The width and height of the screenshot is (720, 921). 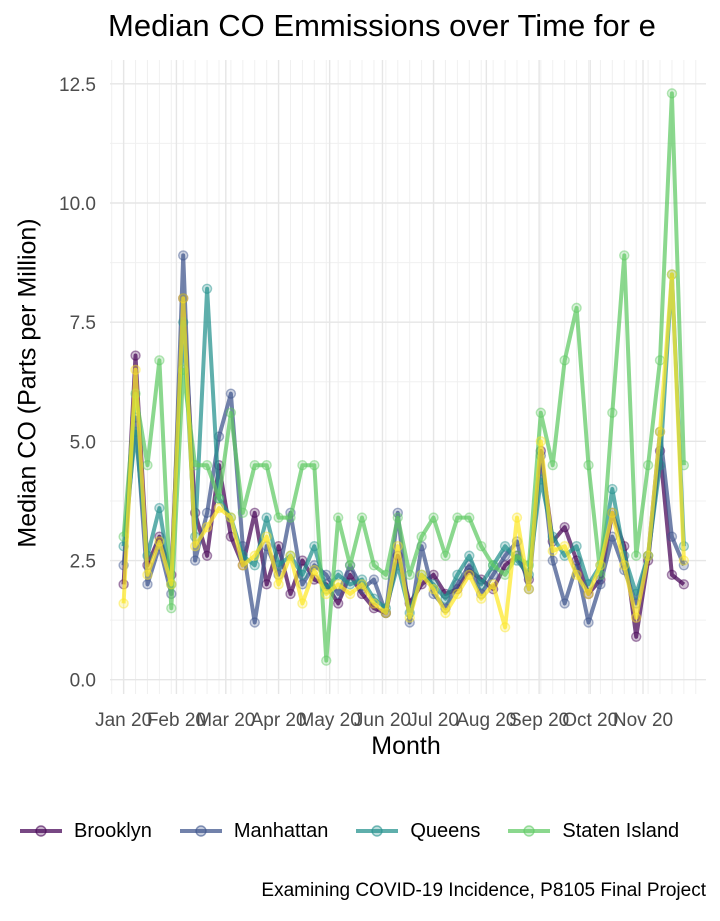 I want to click on legend-item: Brooklyn, so click(x=85, y=831).